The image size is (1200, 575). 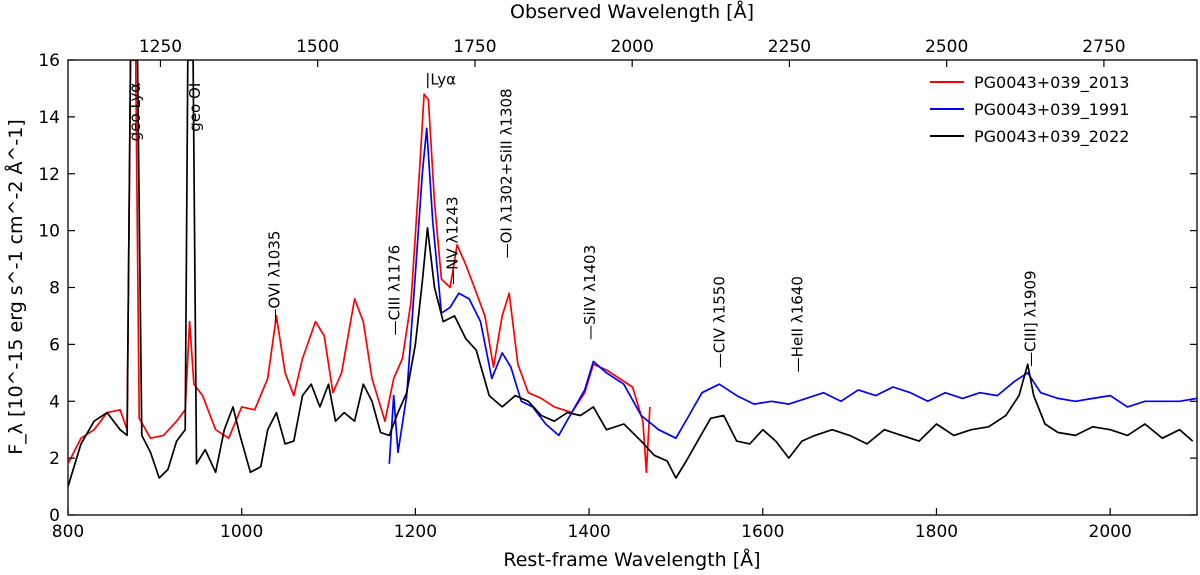 What do you see at coordinates (632, 11) in the screenshot?
I see `top-axis-title: Observed Wavelength [Å]` at bounding box center [632, 11].